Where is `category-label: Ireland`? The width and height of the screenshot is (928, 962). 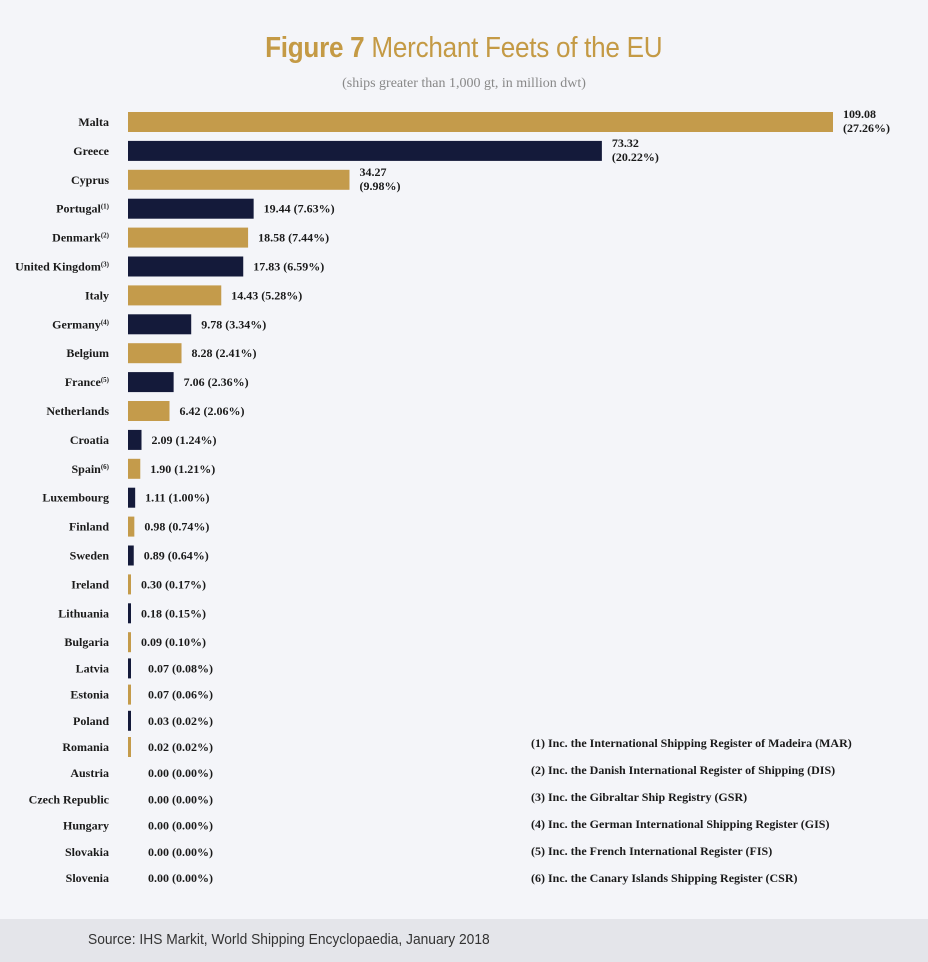
category-label: Ireland is located at coordinates (90, 584).